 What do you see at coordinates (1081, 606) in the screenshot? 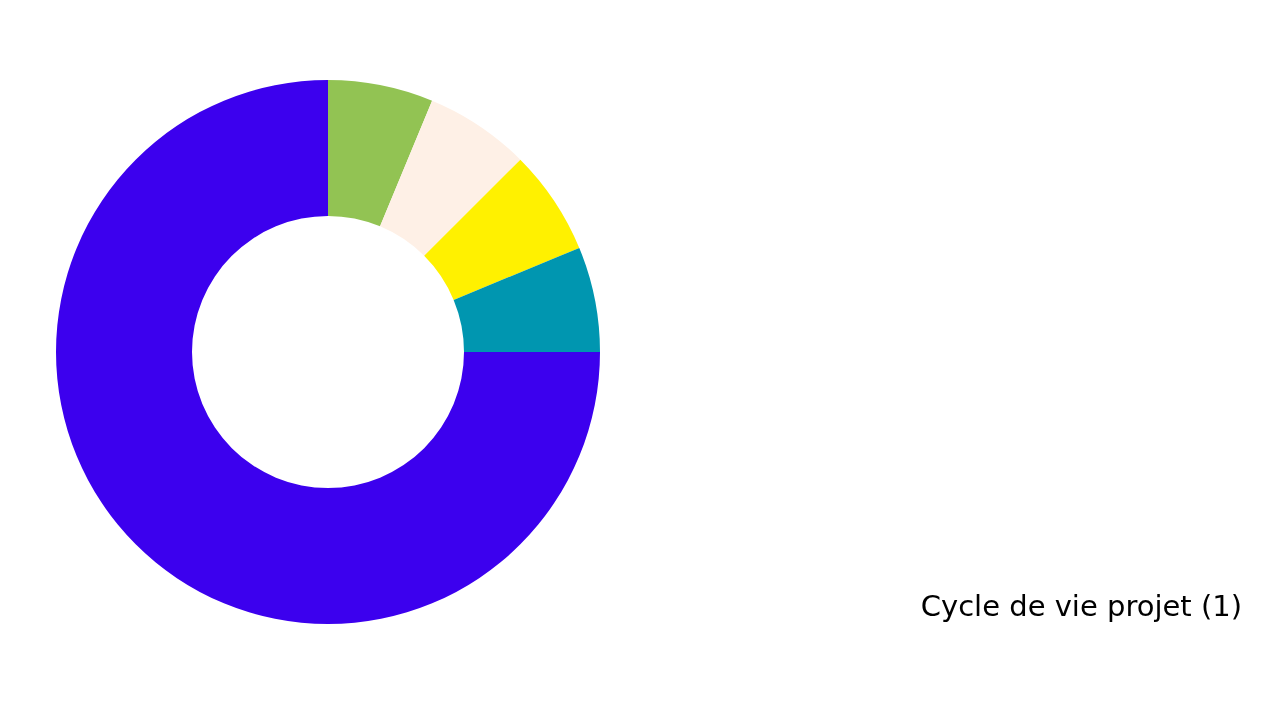
I see `text: Cycle de vie projet (1)` at bounding box center [1081, 606].